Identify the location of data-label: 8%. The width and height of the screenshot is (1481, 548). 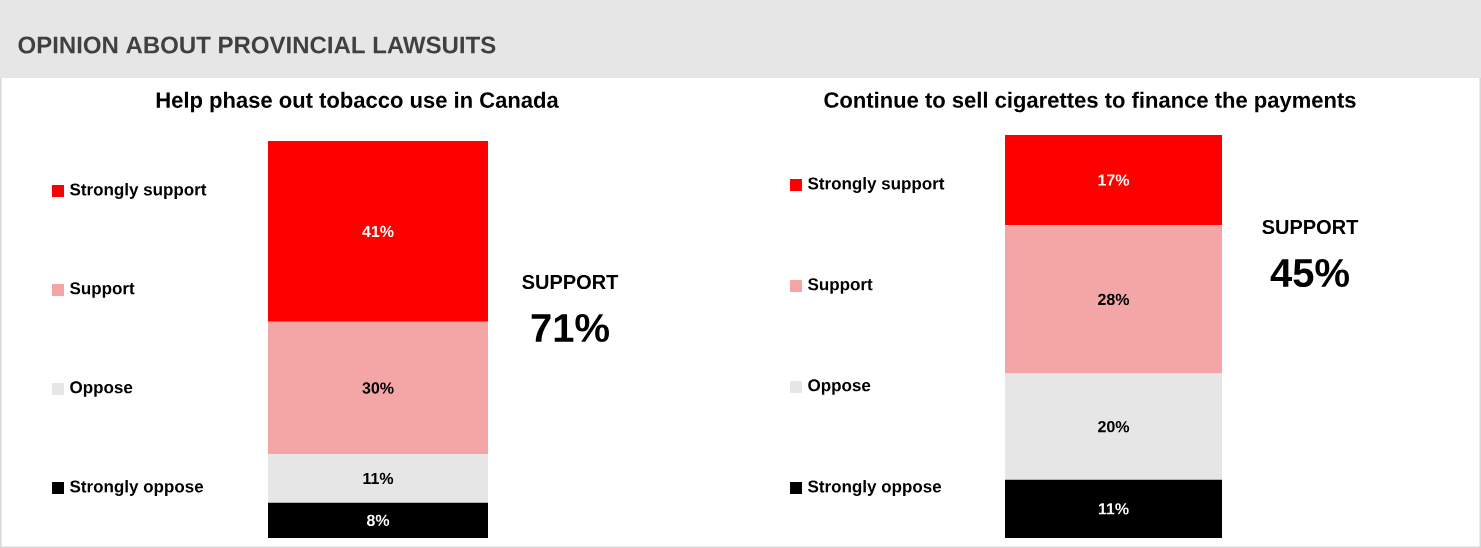
(378, 520).